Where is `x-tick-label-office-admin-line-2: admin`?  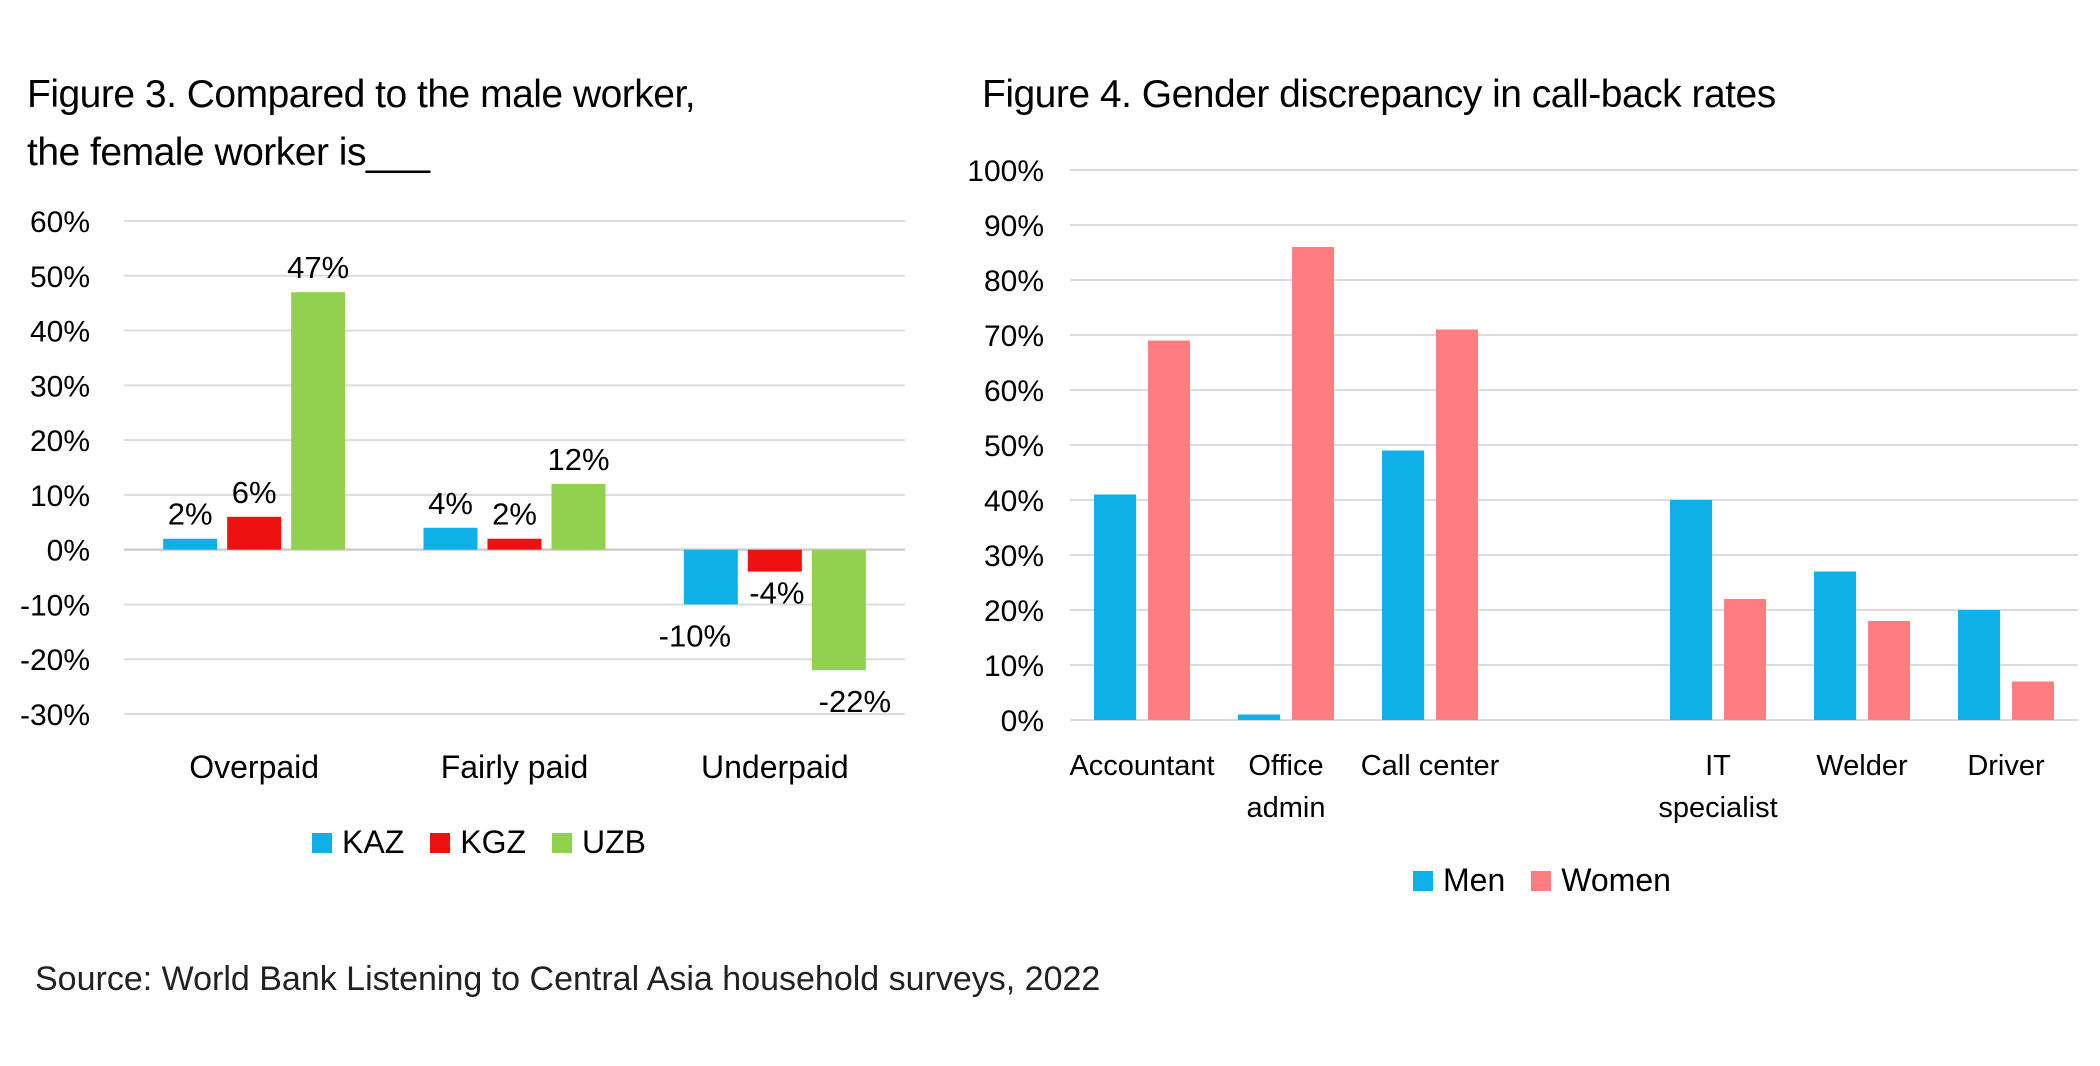 x-tick-label-office-admin-line-2: admin is located at coordinates (1286, 808).